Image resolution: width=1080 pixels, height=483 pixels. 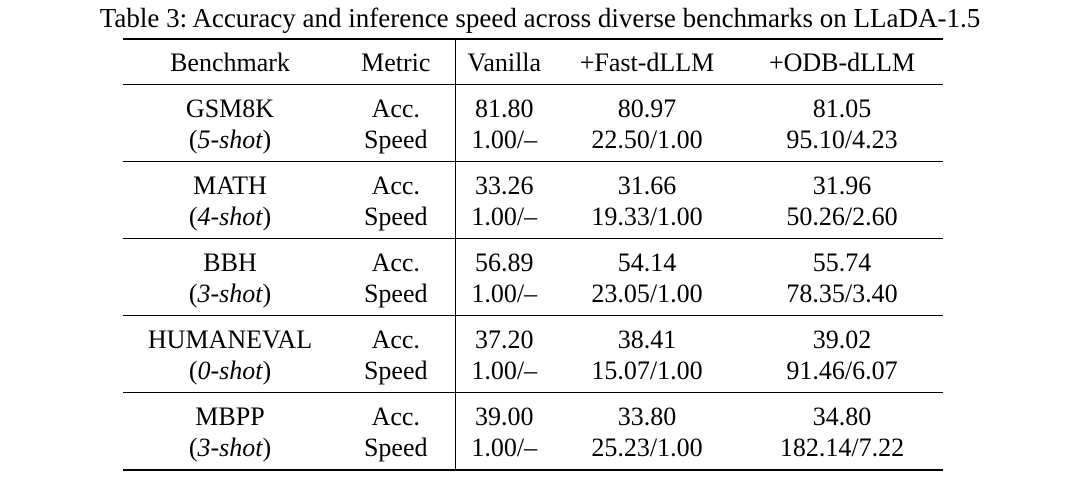 What do you see at coordinates (230, 62) in the screenshot?
I see `header-benchmark: Benchmark` at bounding box center [230, 62].